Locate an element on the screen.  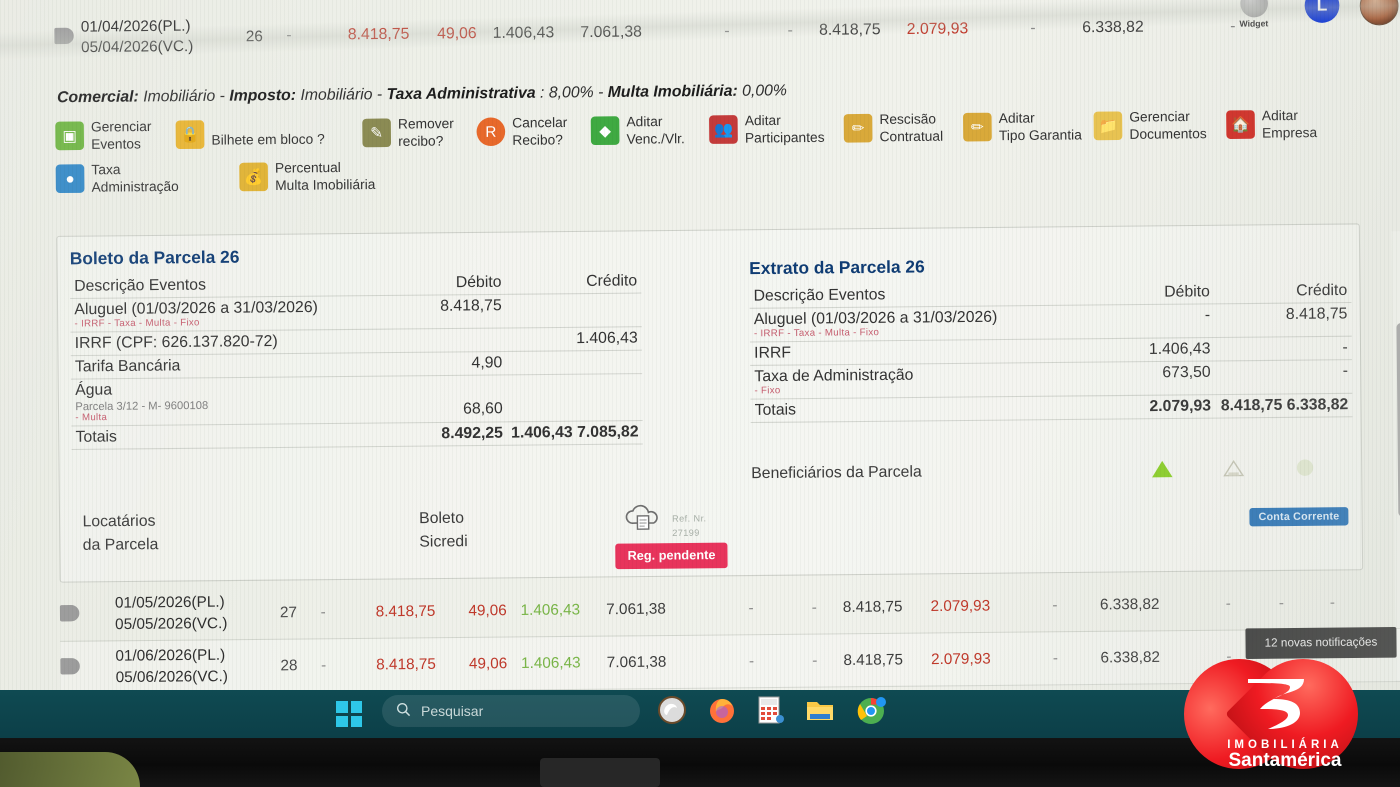
taxa-admin-label: Taxa Administrativa is located at coordinates (461, 94).